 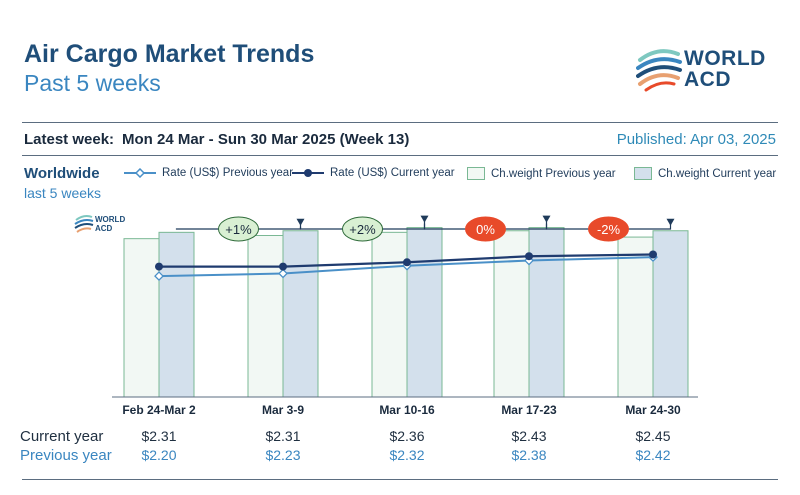 What do you see at coordinates (400, 479) in the screenshot?
I see `divider-bottom` at bounding box center [400, 479].